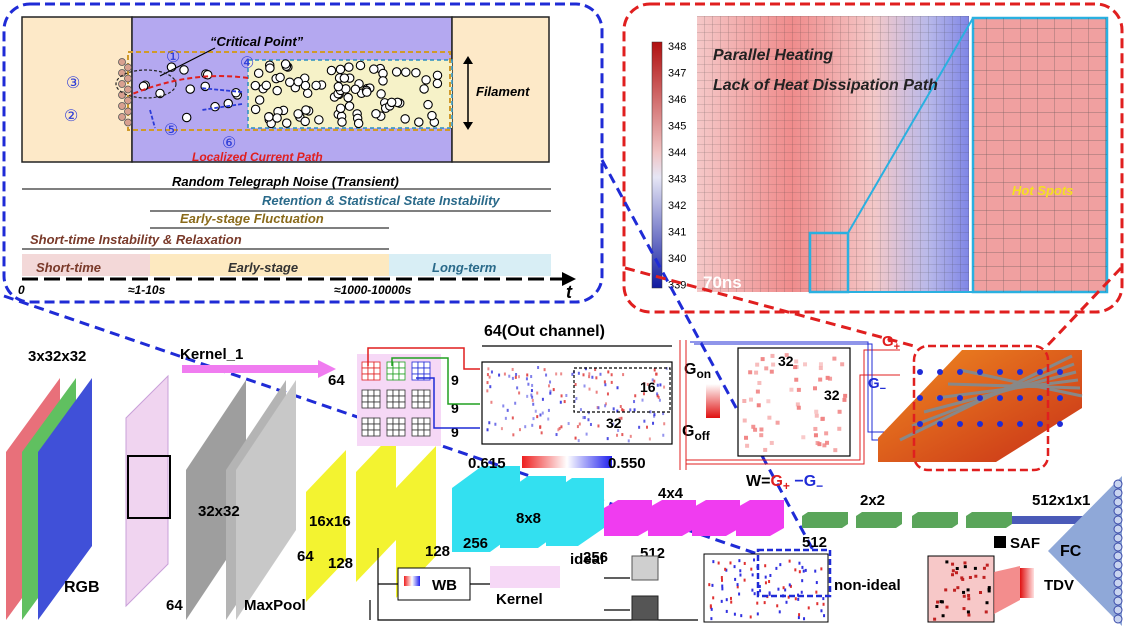  I want to click on thirtytwo-label-a: 32, so click(614, 423).